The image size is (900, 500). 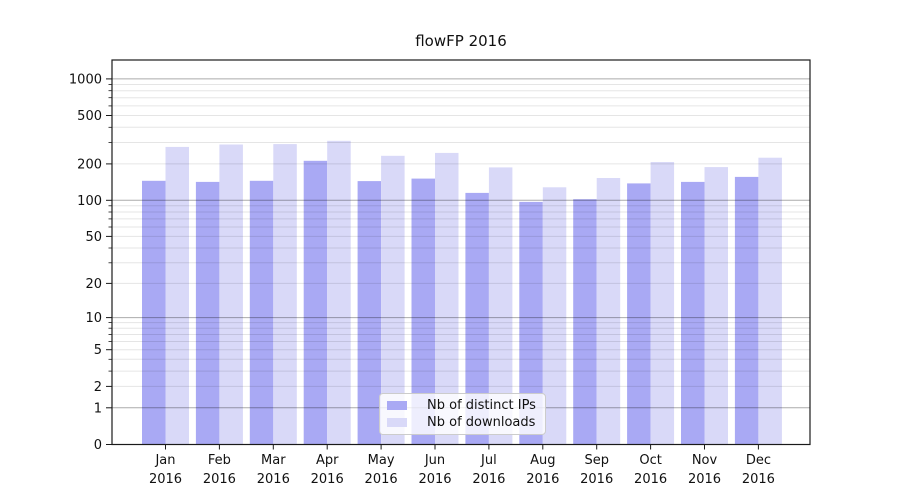 I want to click on y-tick-label-100: 100, so click(x=89, y=201).